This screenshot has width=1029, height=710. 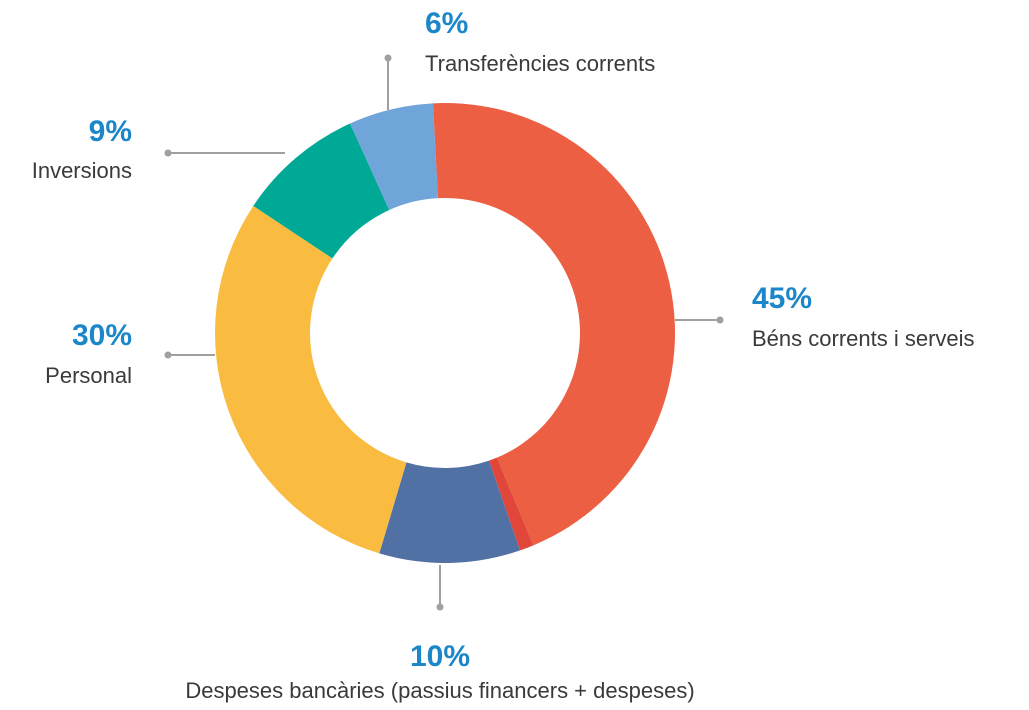 What do you see at coordinates (863, 338) in the screenshot?
I see `category-label: Béns corrents i serveis` at bounding box center [863, 338].